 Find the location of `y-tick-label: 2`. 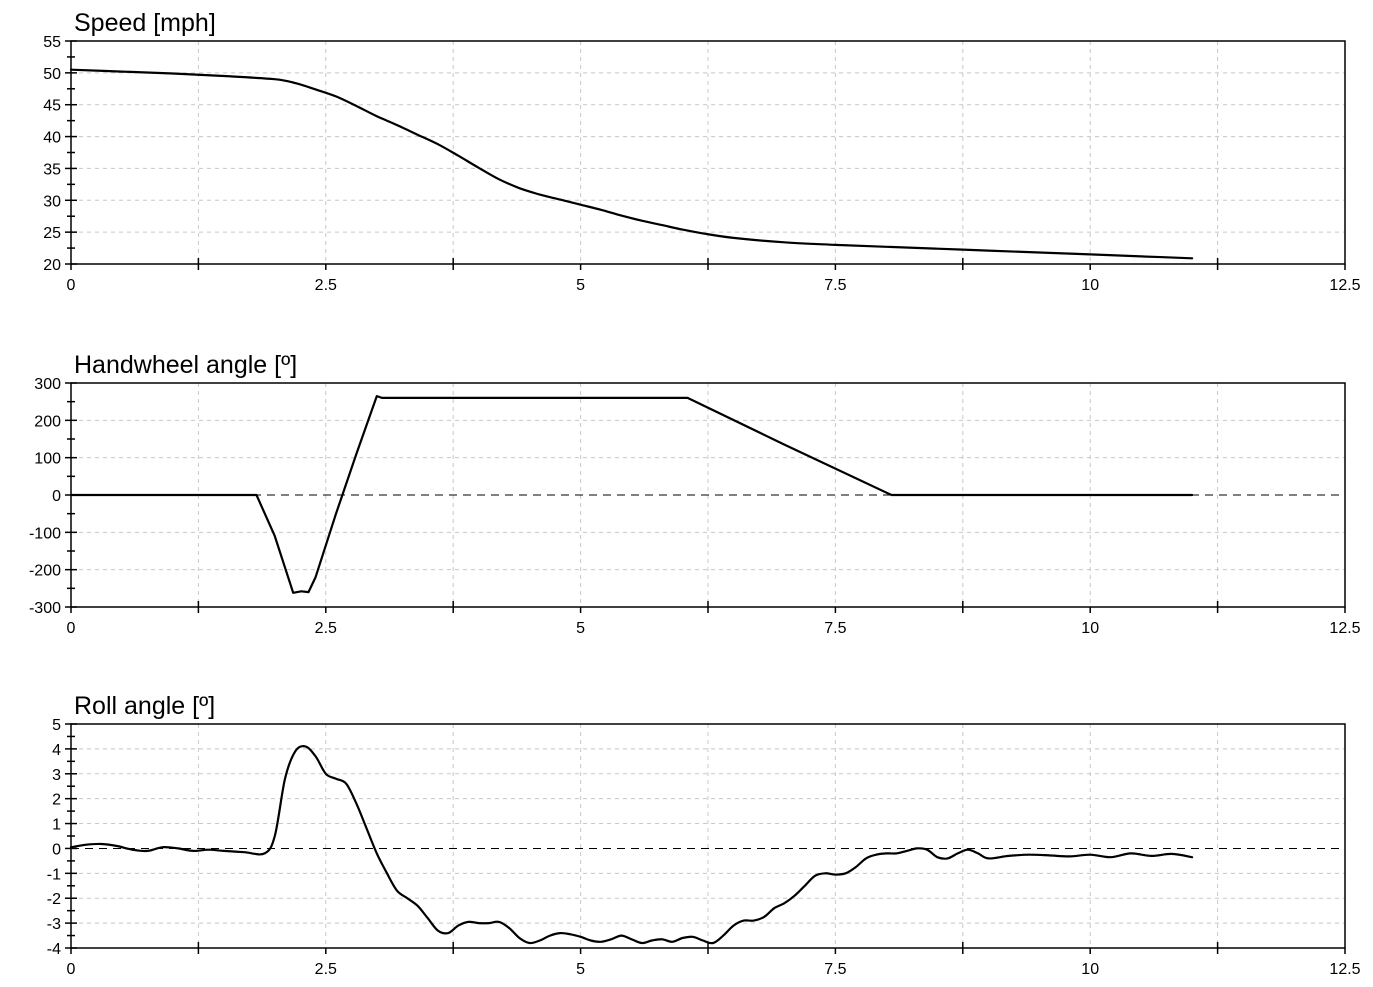

y-tick-label: 2 is located at coordinates (56, 800).